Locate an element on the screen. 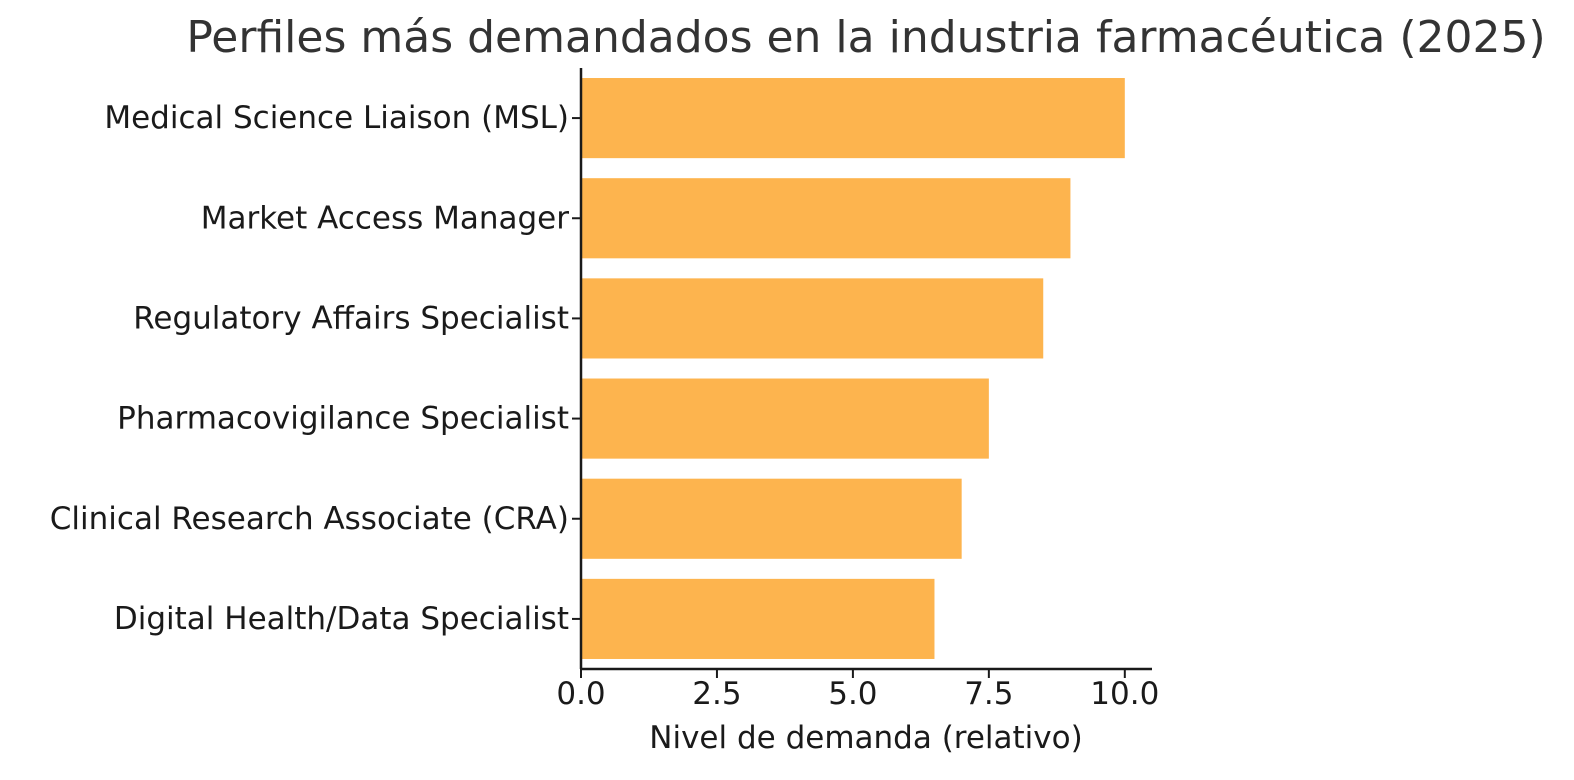  x-tick-label: 7.5 is located at coordinates (988, 694).